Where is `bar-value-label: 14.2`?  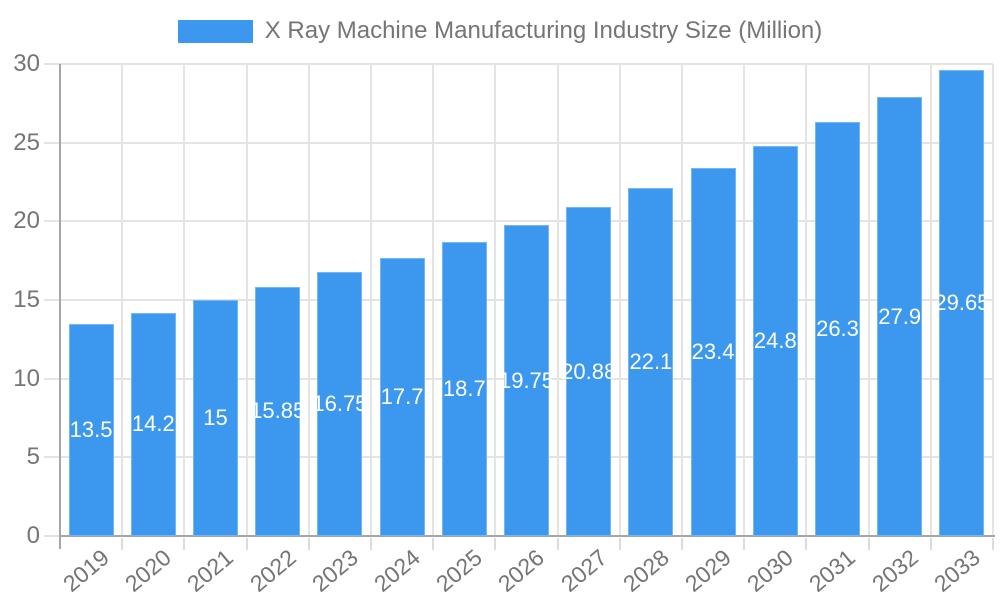
bar-value-label: 14.2 is located at coordinates (153, 424).